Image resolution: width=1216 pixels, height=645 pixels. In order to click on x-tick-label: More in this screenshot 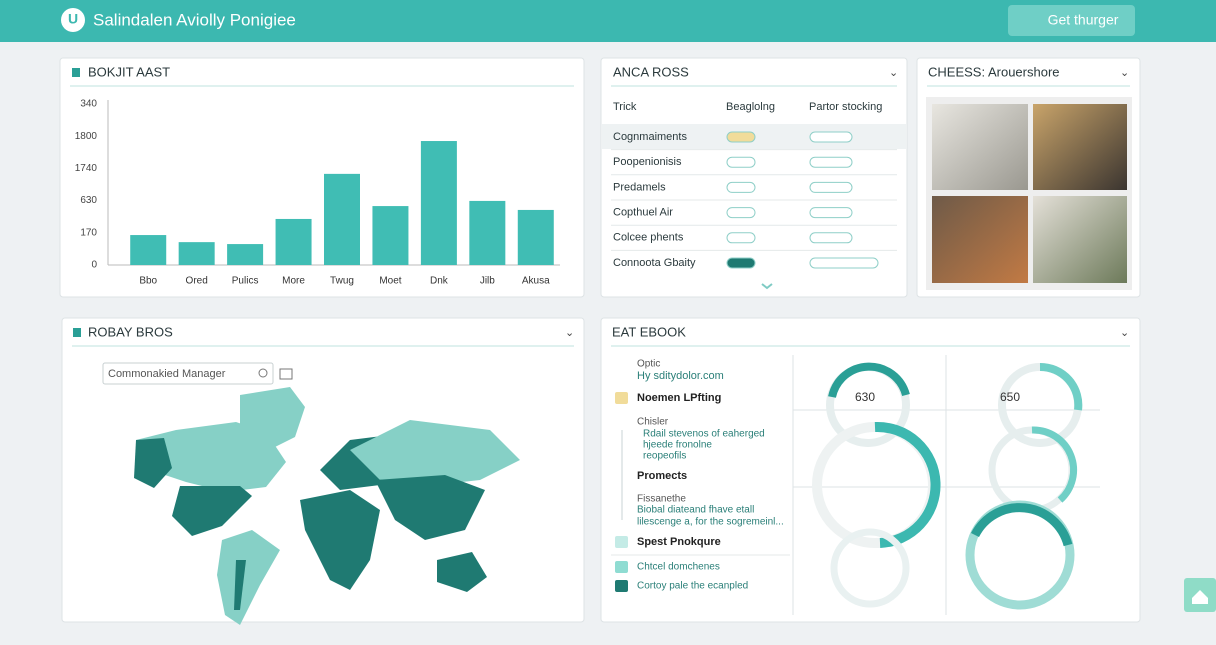, I will do `click(293, 281)`.